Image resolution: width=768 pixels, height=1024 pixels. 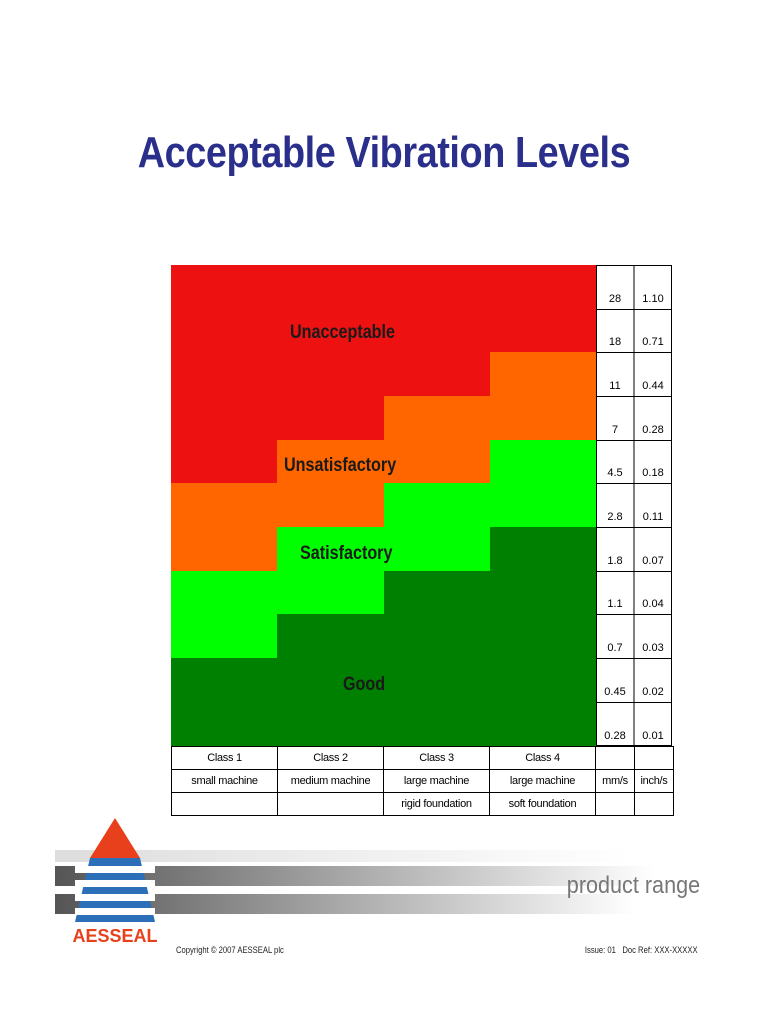 I want to click on scale-mm-value: 18, so click(x=615, y=342).